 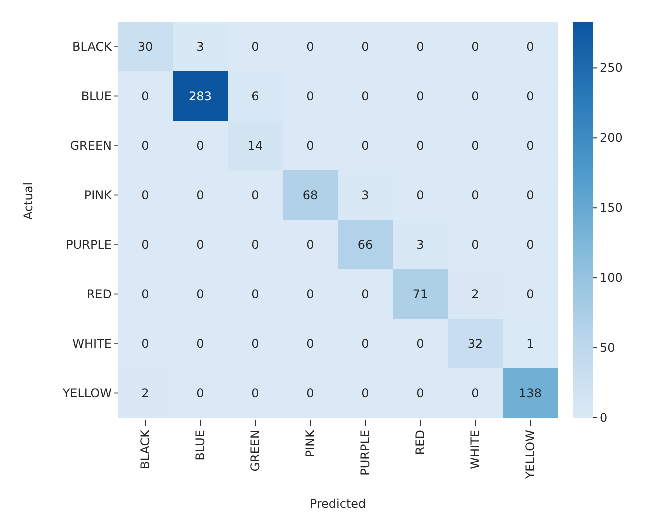 I want to click on y-tick-label: BLUE, so click(x=96, y=97).